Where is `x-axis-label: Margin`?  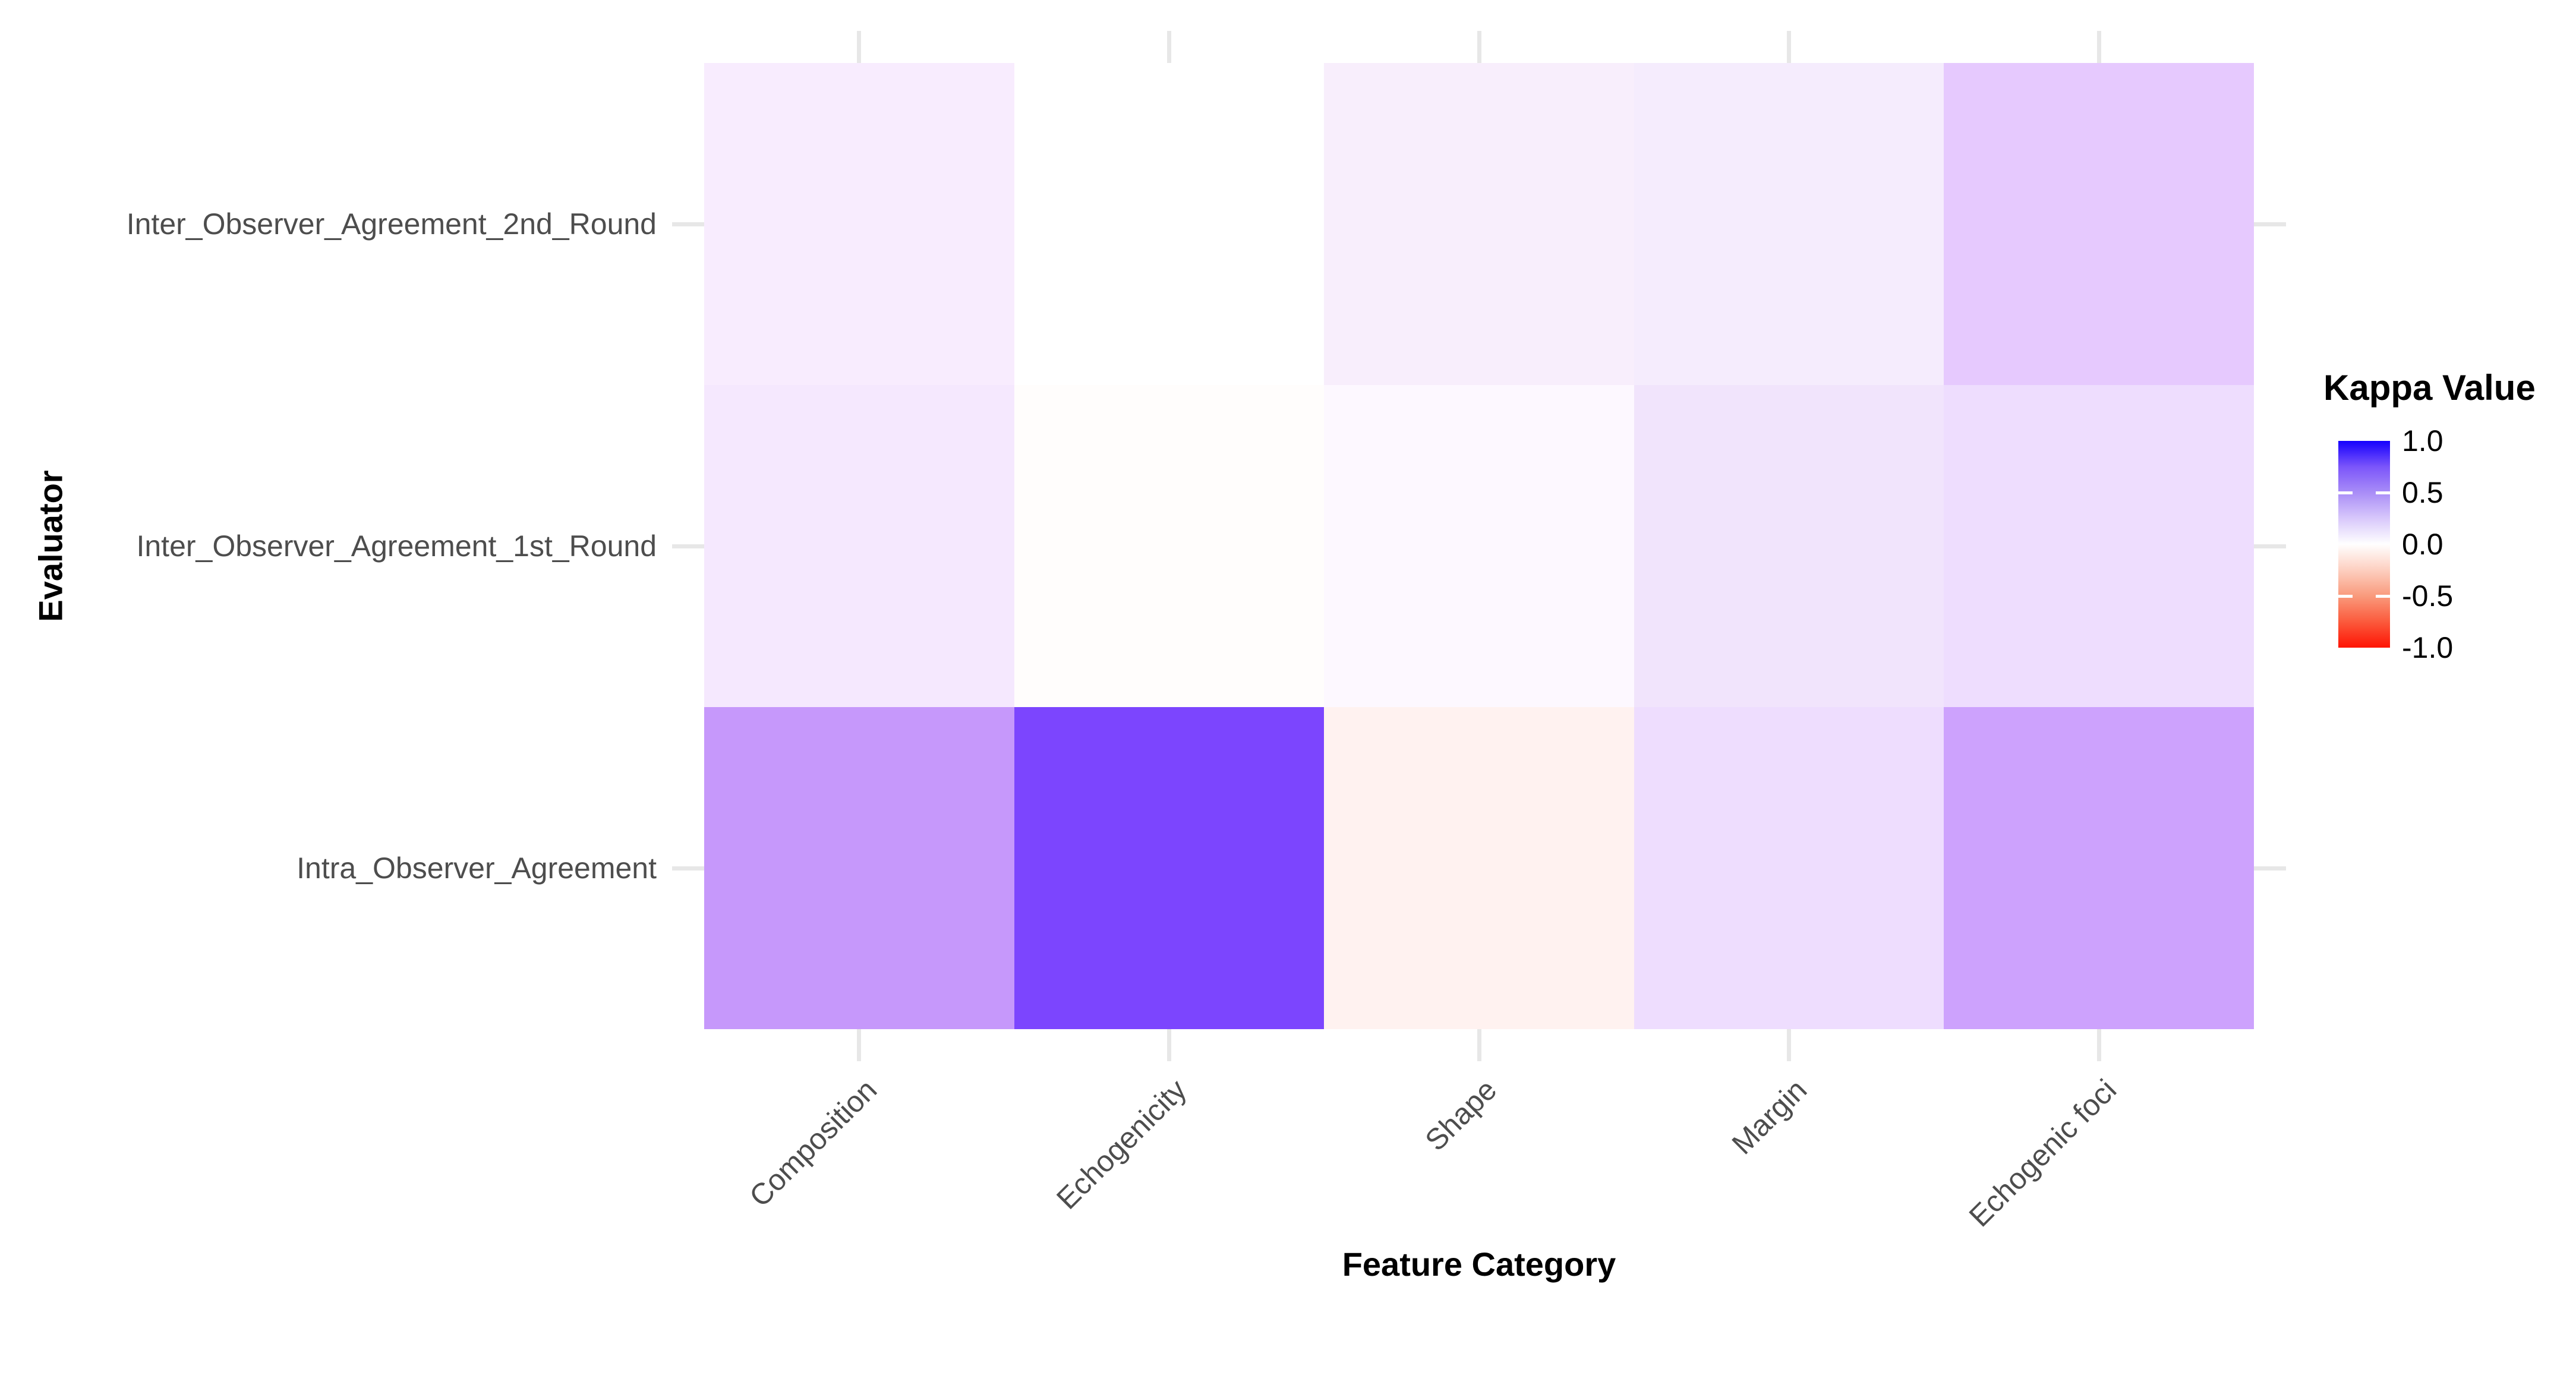 x-axis-label: Margin is located at coordinates (1769, 1117).